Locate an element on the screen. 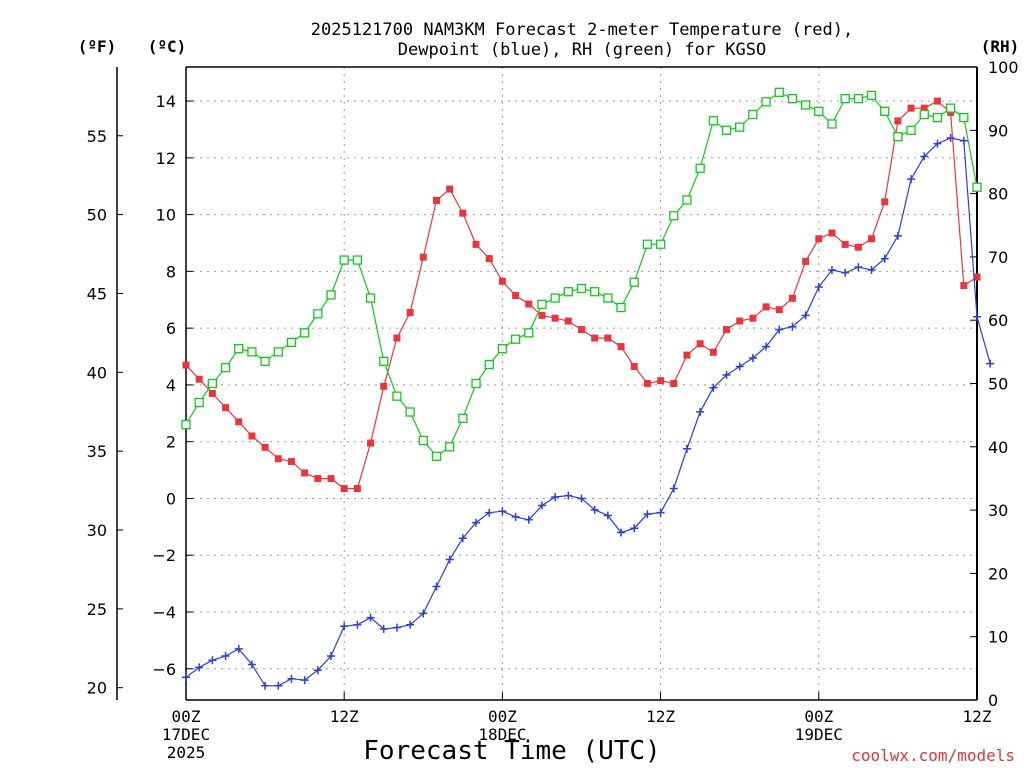 The height and width of the screenshot is (768, 1024). fahrenheit-tick-label: 45 is located at coordinates (97, 293).